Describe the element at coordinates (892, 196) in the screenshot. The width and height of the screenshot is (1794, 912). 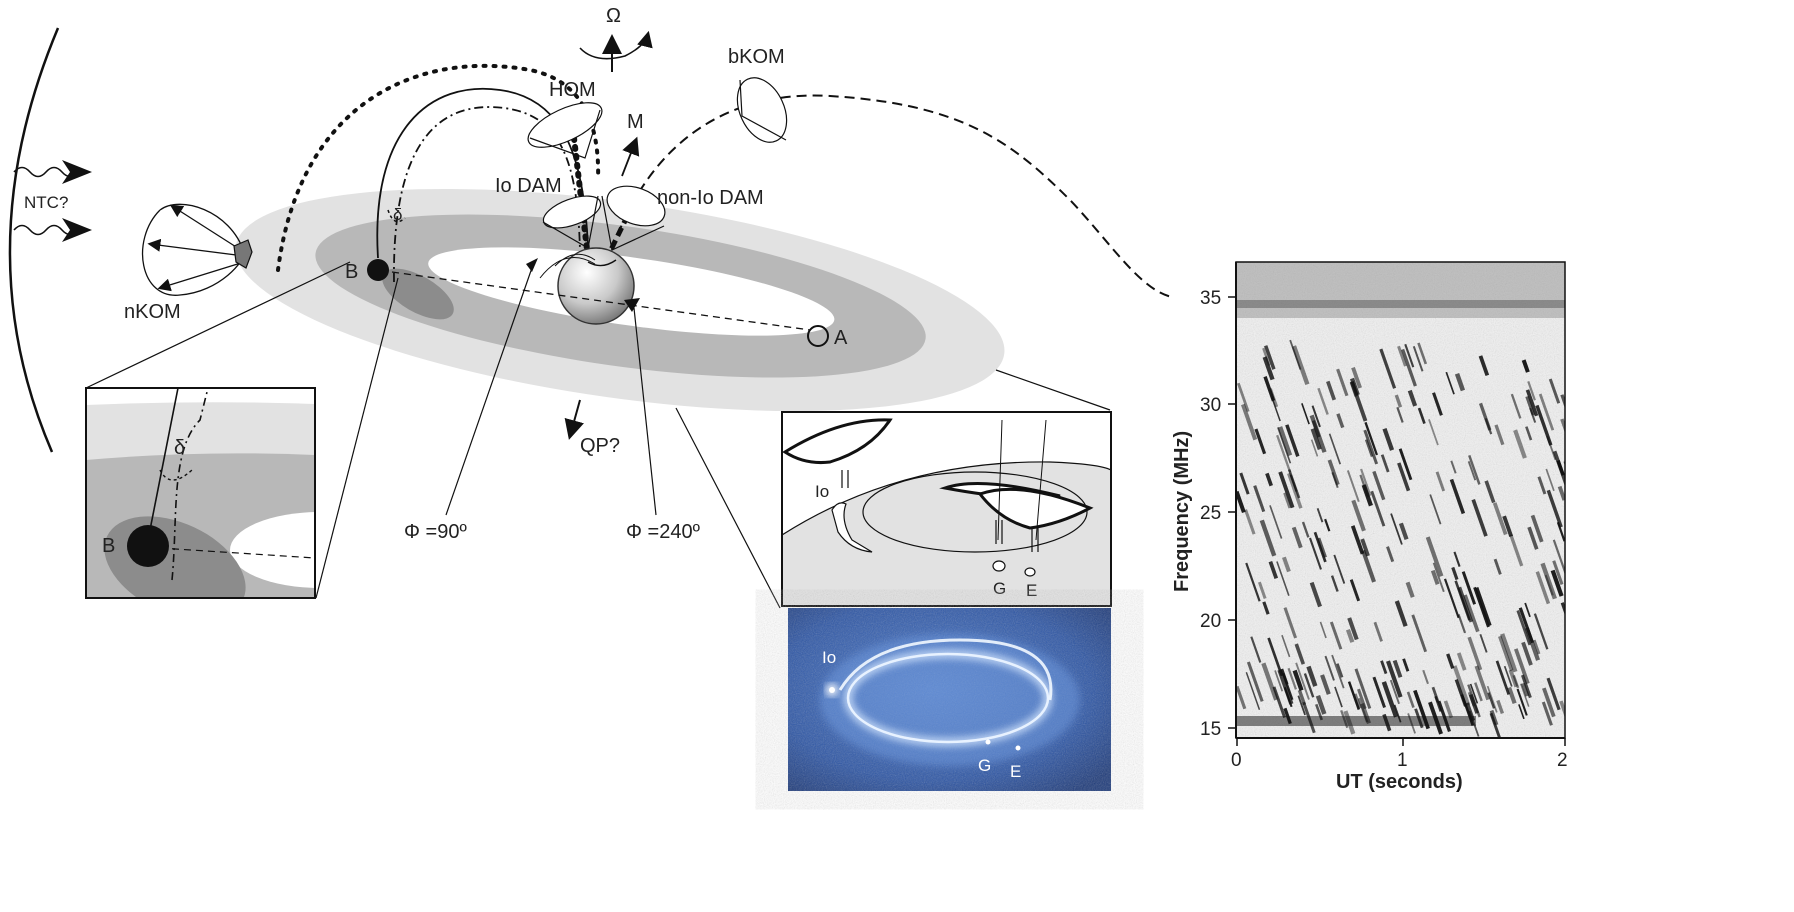
I see `bkom-dashed-line` at that location.